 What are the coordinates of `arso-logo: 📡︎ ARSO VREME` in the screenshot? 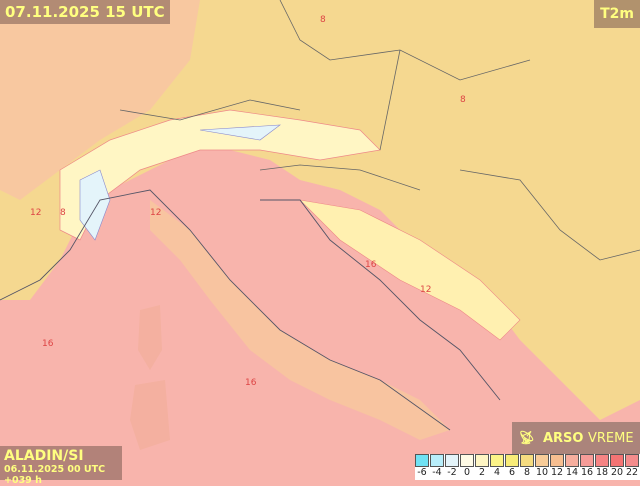 It's located at (576, 438).